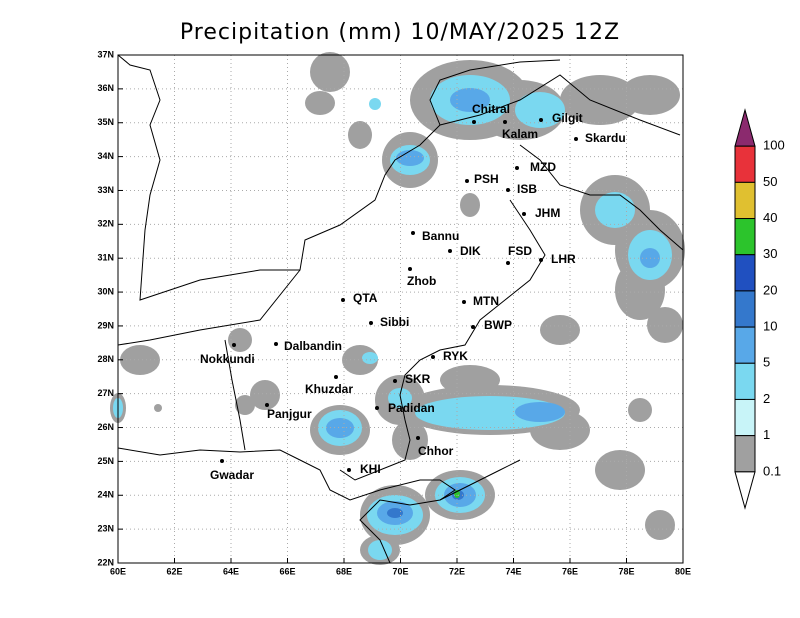  I want to click on x-tick-label: 72E, so click(457, 571).